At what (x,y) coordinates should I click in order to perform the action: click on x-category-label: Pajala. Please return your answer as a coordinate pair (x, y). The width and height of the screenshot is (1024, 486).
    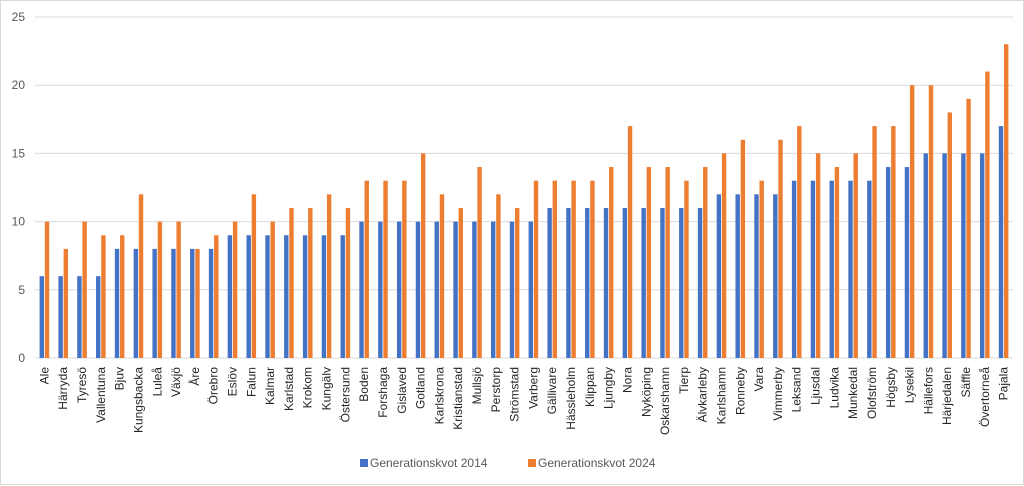
    Looking at the image, I should click on (1004, 384).